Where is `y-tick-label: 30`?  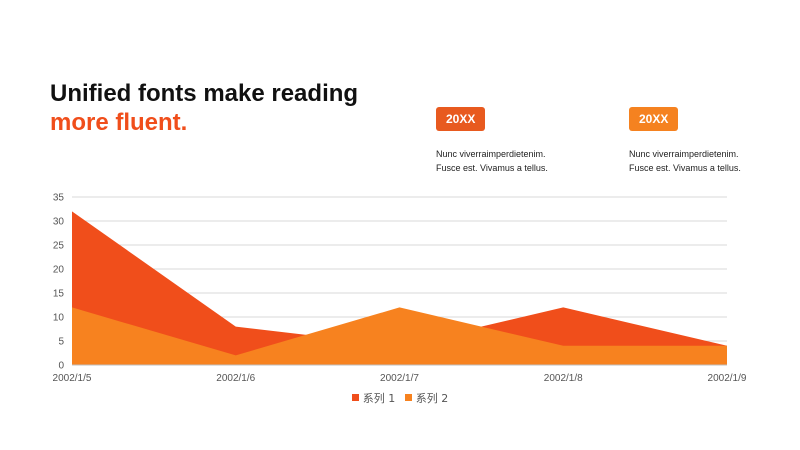 y-tick-label: 30 is located at coordinates (59, 222).